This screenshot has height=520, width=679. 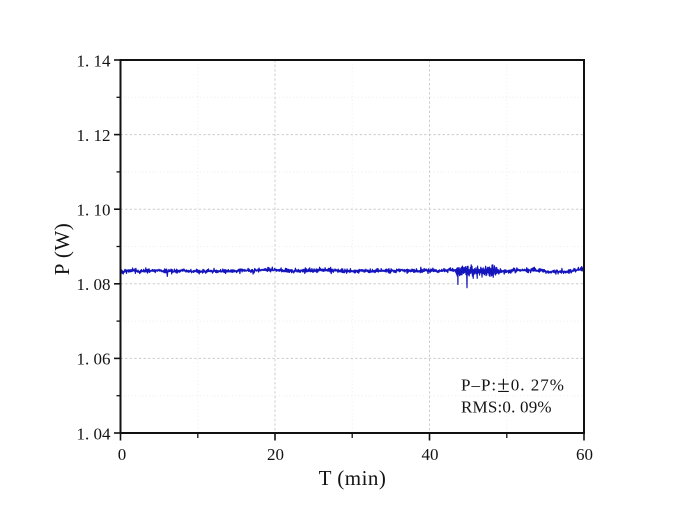 I want to click on svg-text: P–P:±0. 27%, so click(x=513, y=384).